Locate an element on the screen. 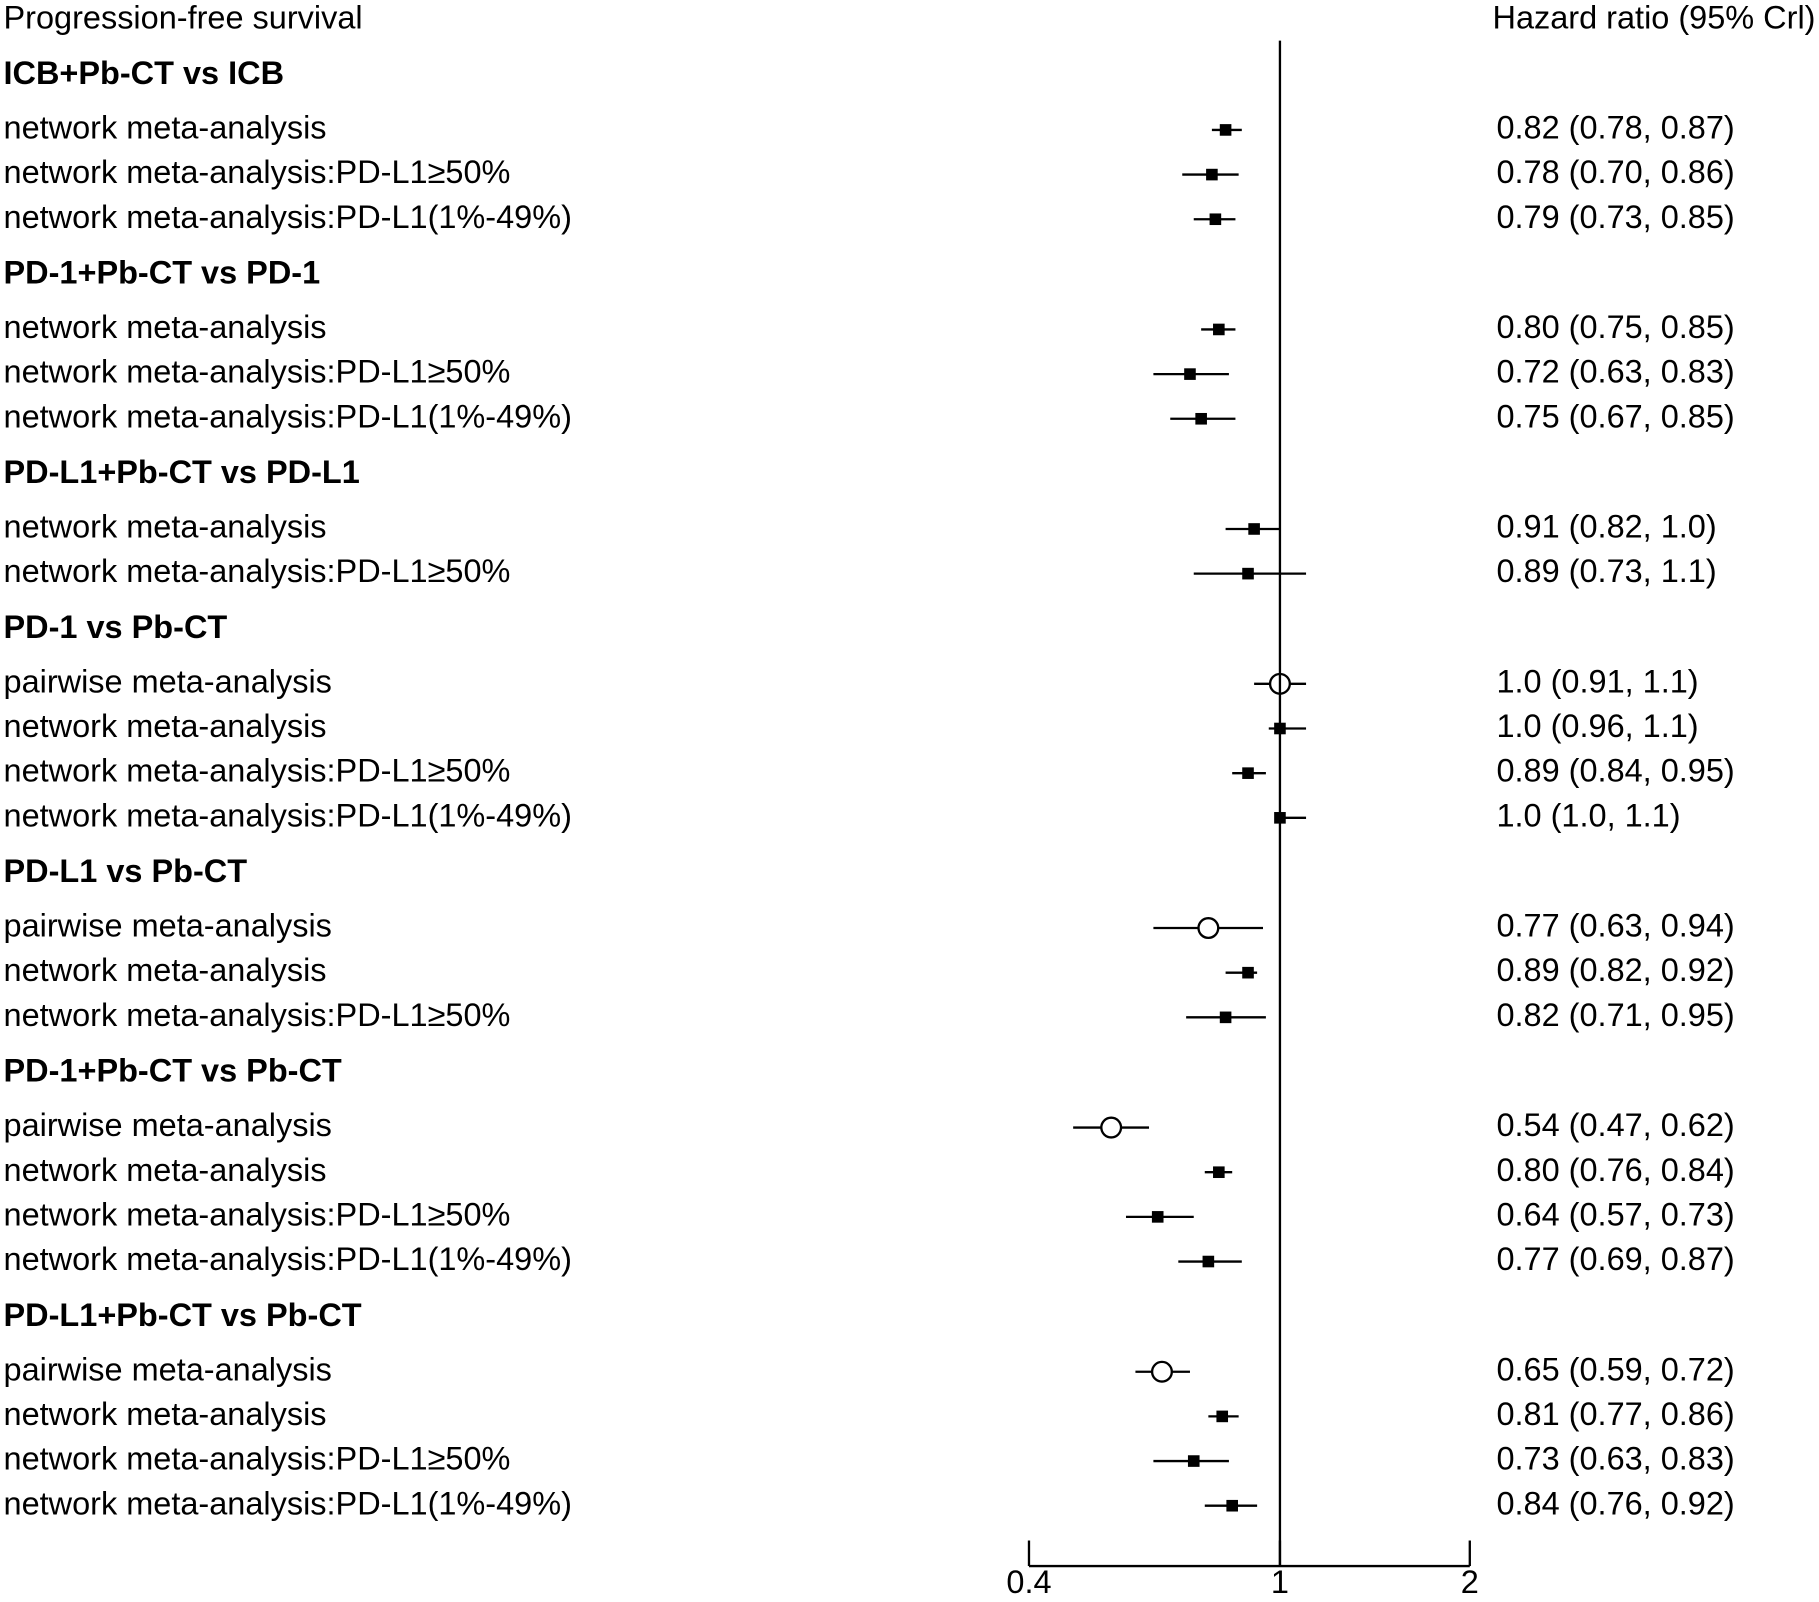  x-tick-label: 0.4 is located at coordinates (1028, 1582).